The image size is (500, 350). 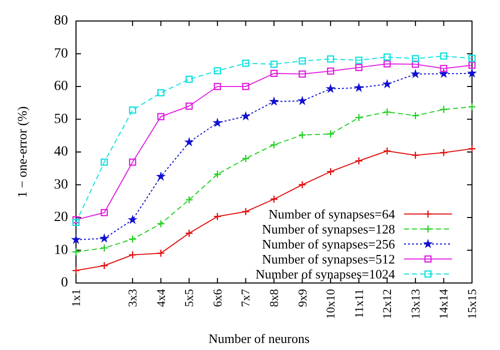 I want to click on x-tick-label: 9x9, so click(x=302, y=298).